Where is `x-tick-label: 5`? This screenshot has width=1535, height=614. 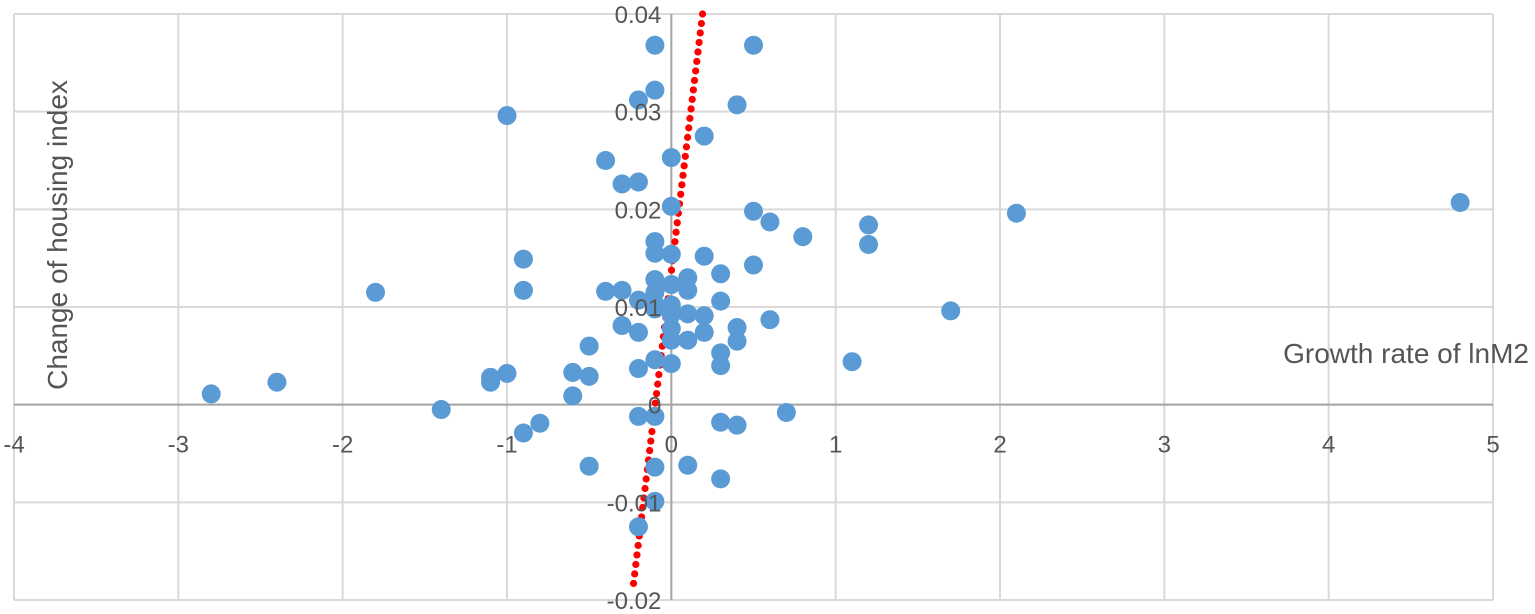 x-tick-label: 5 is located at coordinates (1492, 445).